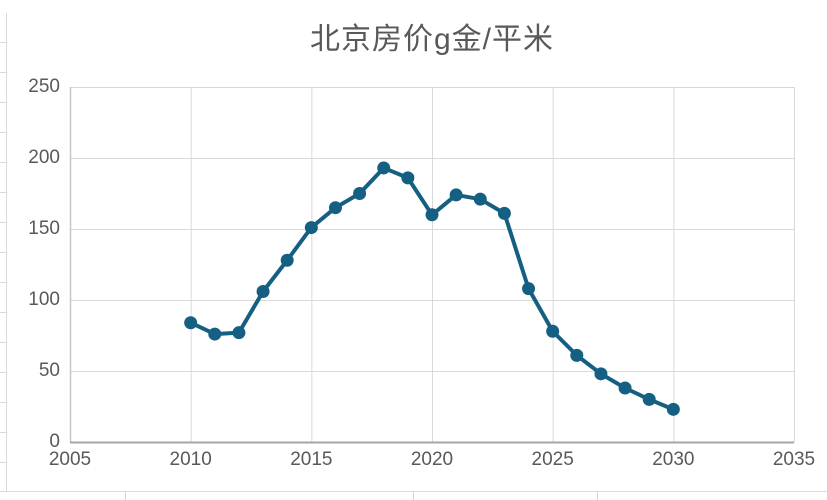 Image resolution: width=827 pixels, height=500 pixels. I want to click on y-axis-tick-label: 200, so click(44, 157).